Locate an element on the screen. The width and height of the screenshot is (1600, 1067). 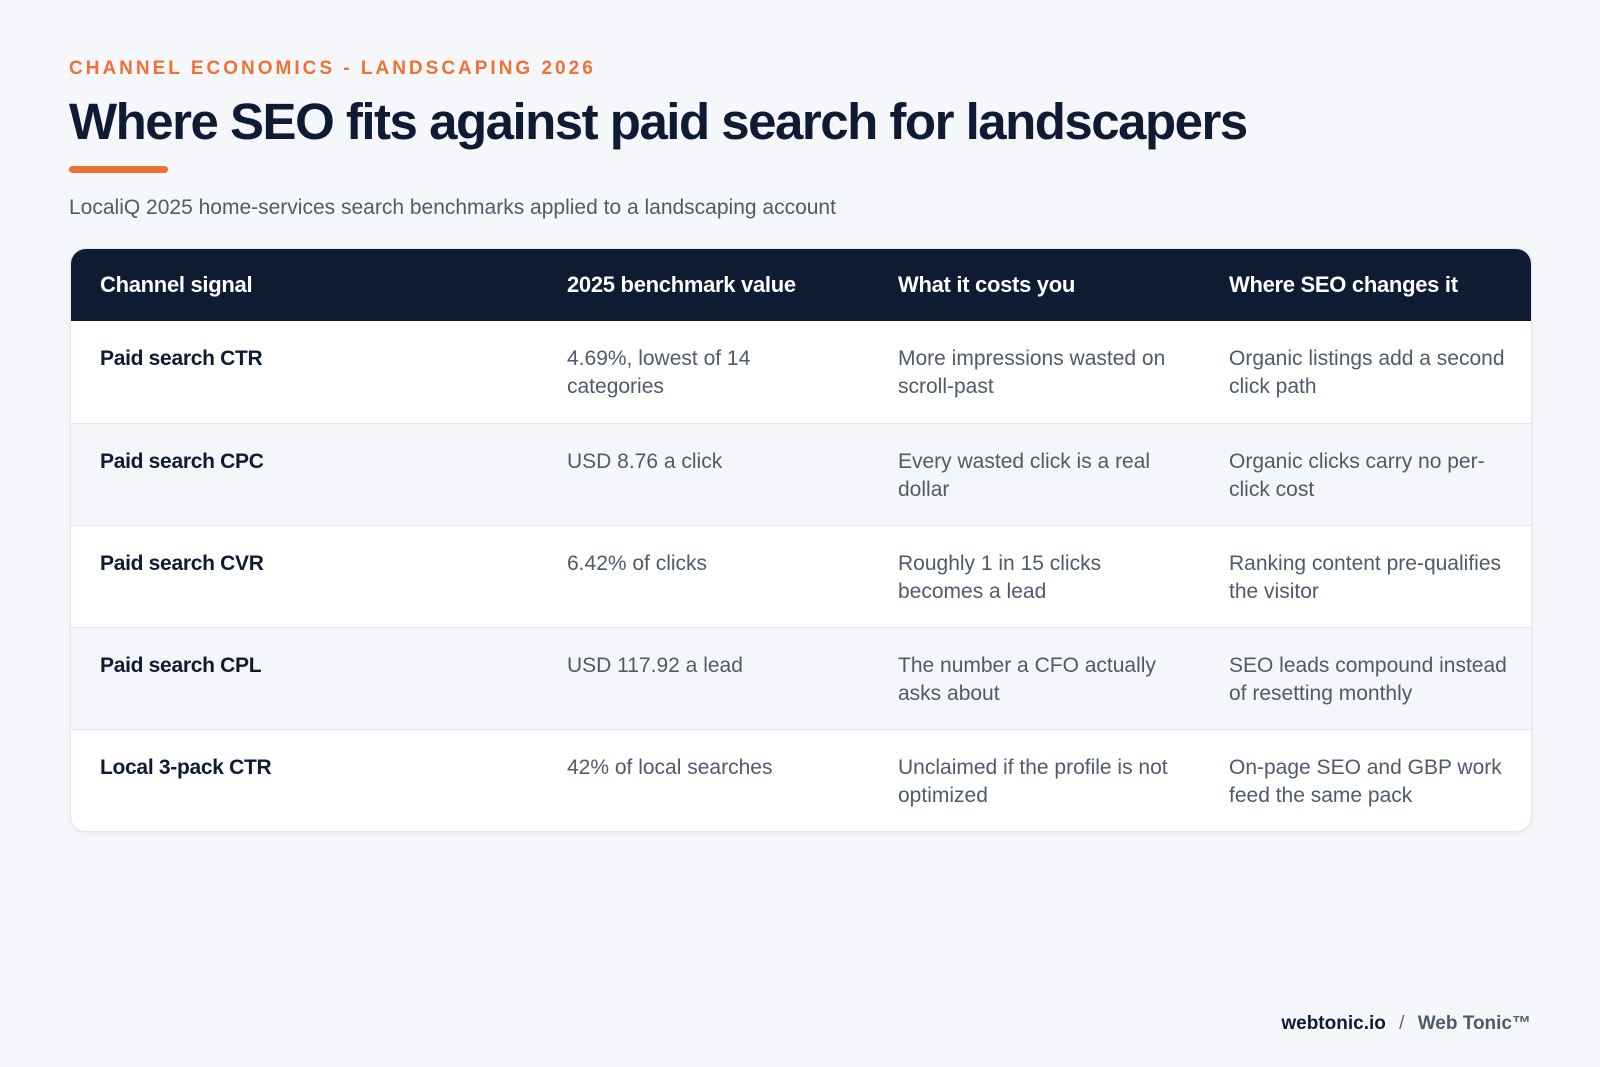
row-channel-signal: Paid search CPL is located at coordinates (181, 665).